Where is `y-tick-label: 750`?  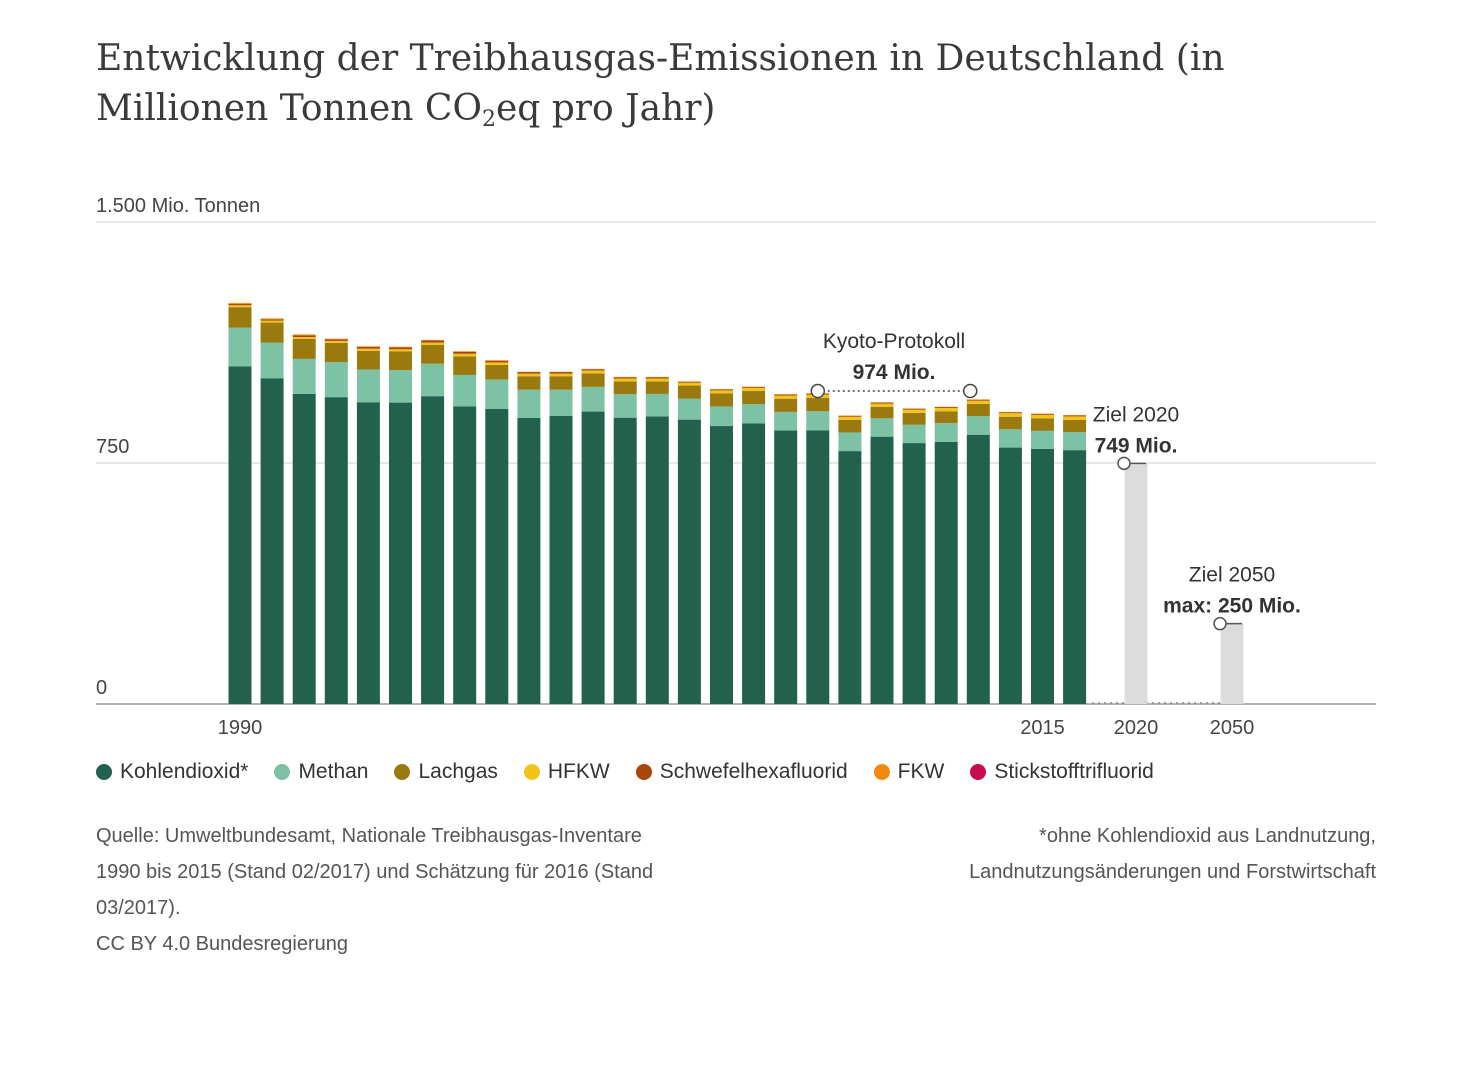 y-tick-label: 750 is located at coordinates (112, 447).